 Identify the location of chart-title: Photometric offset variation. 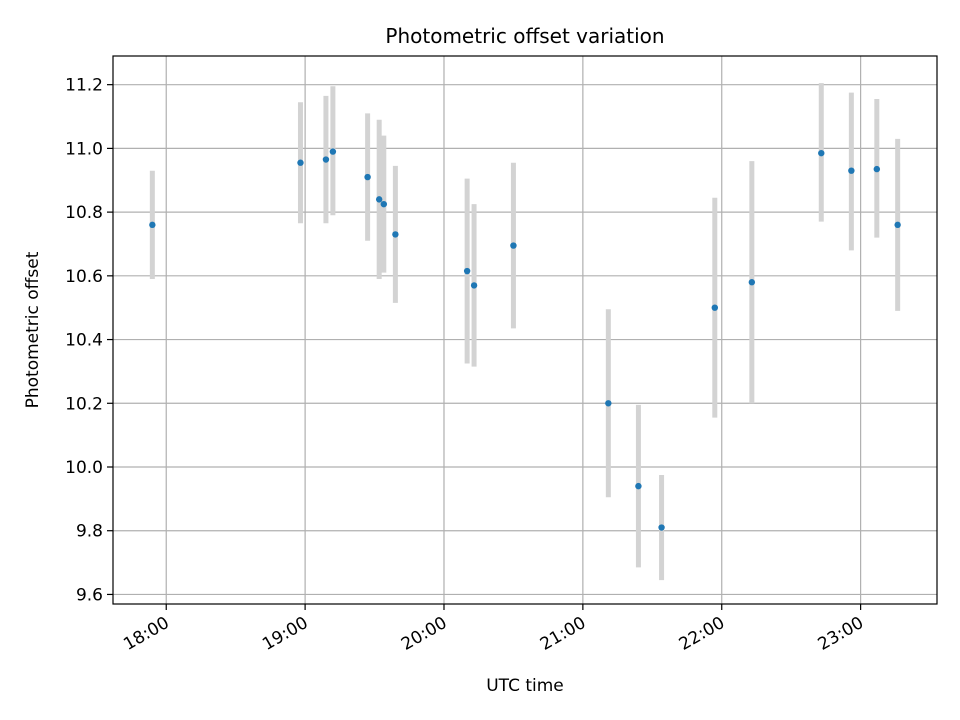
(524, 36).